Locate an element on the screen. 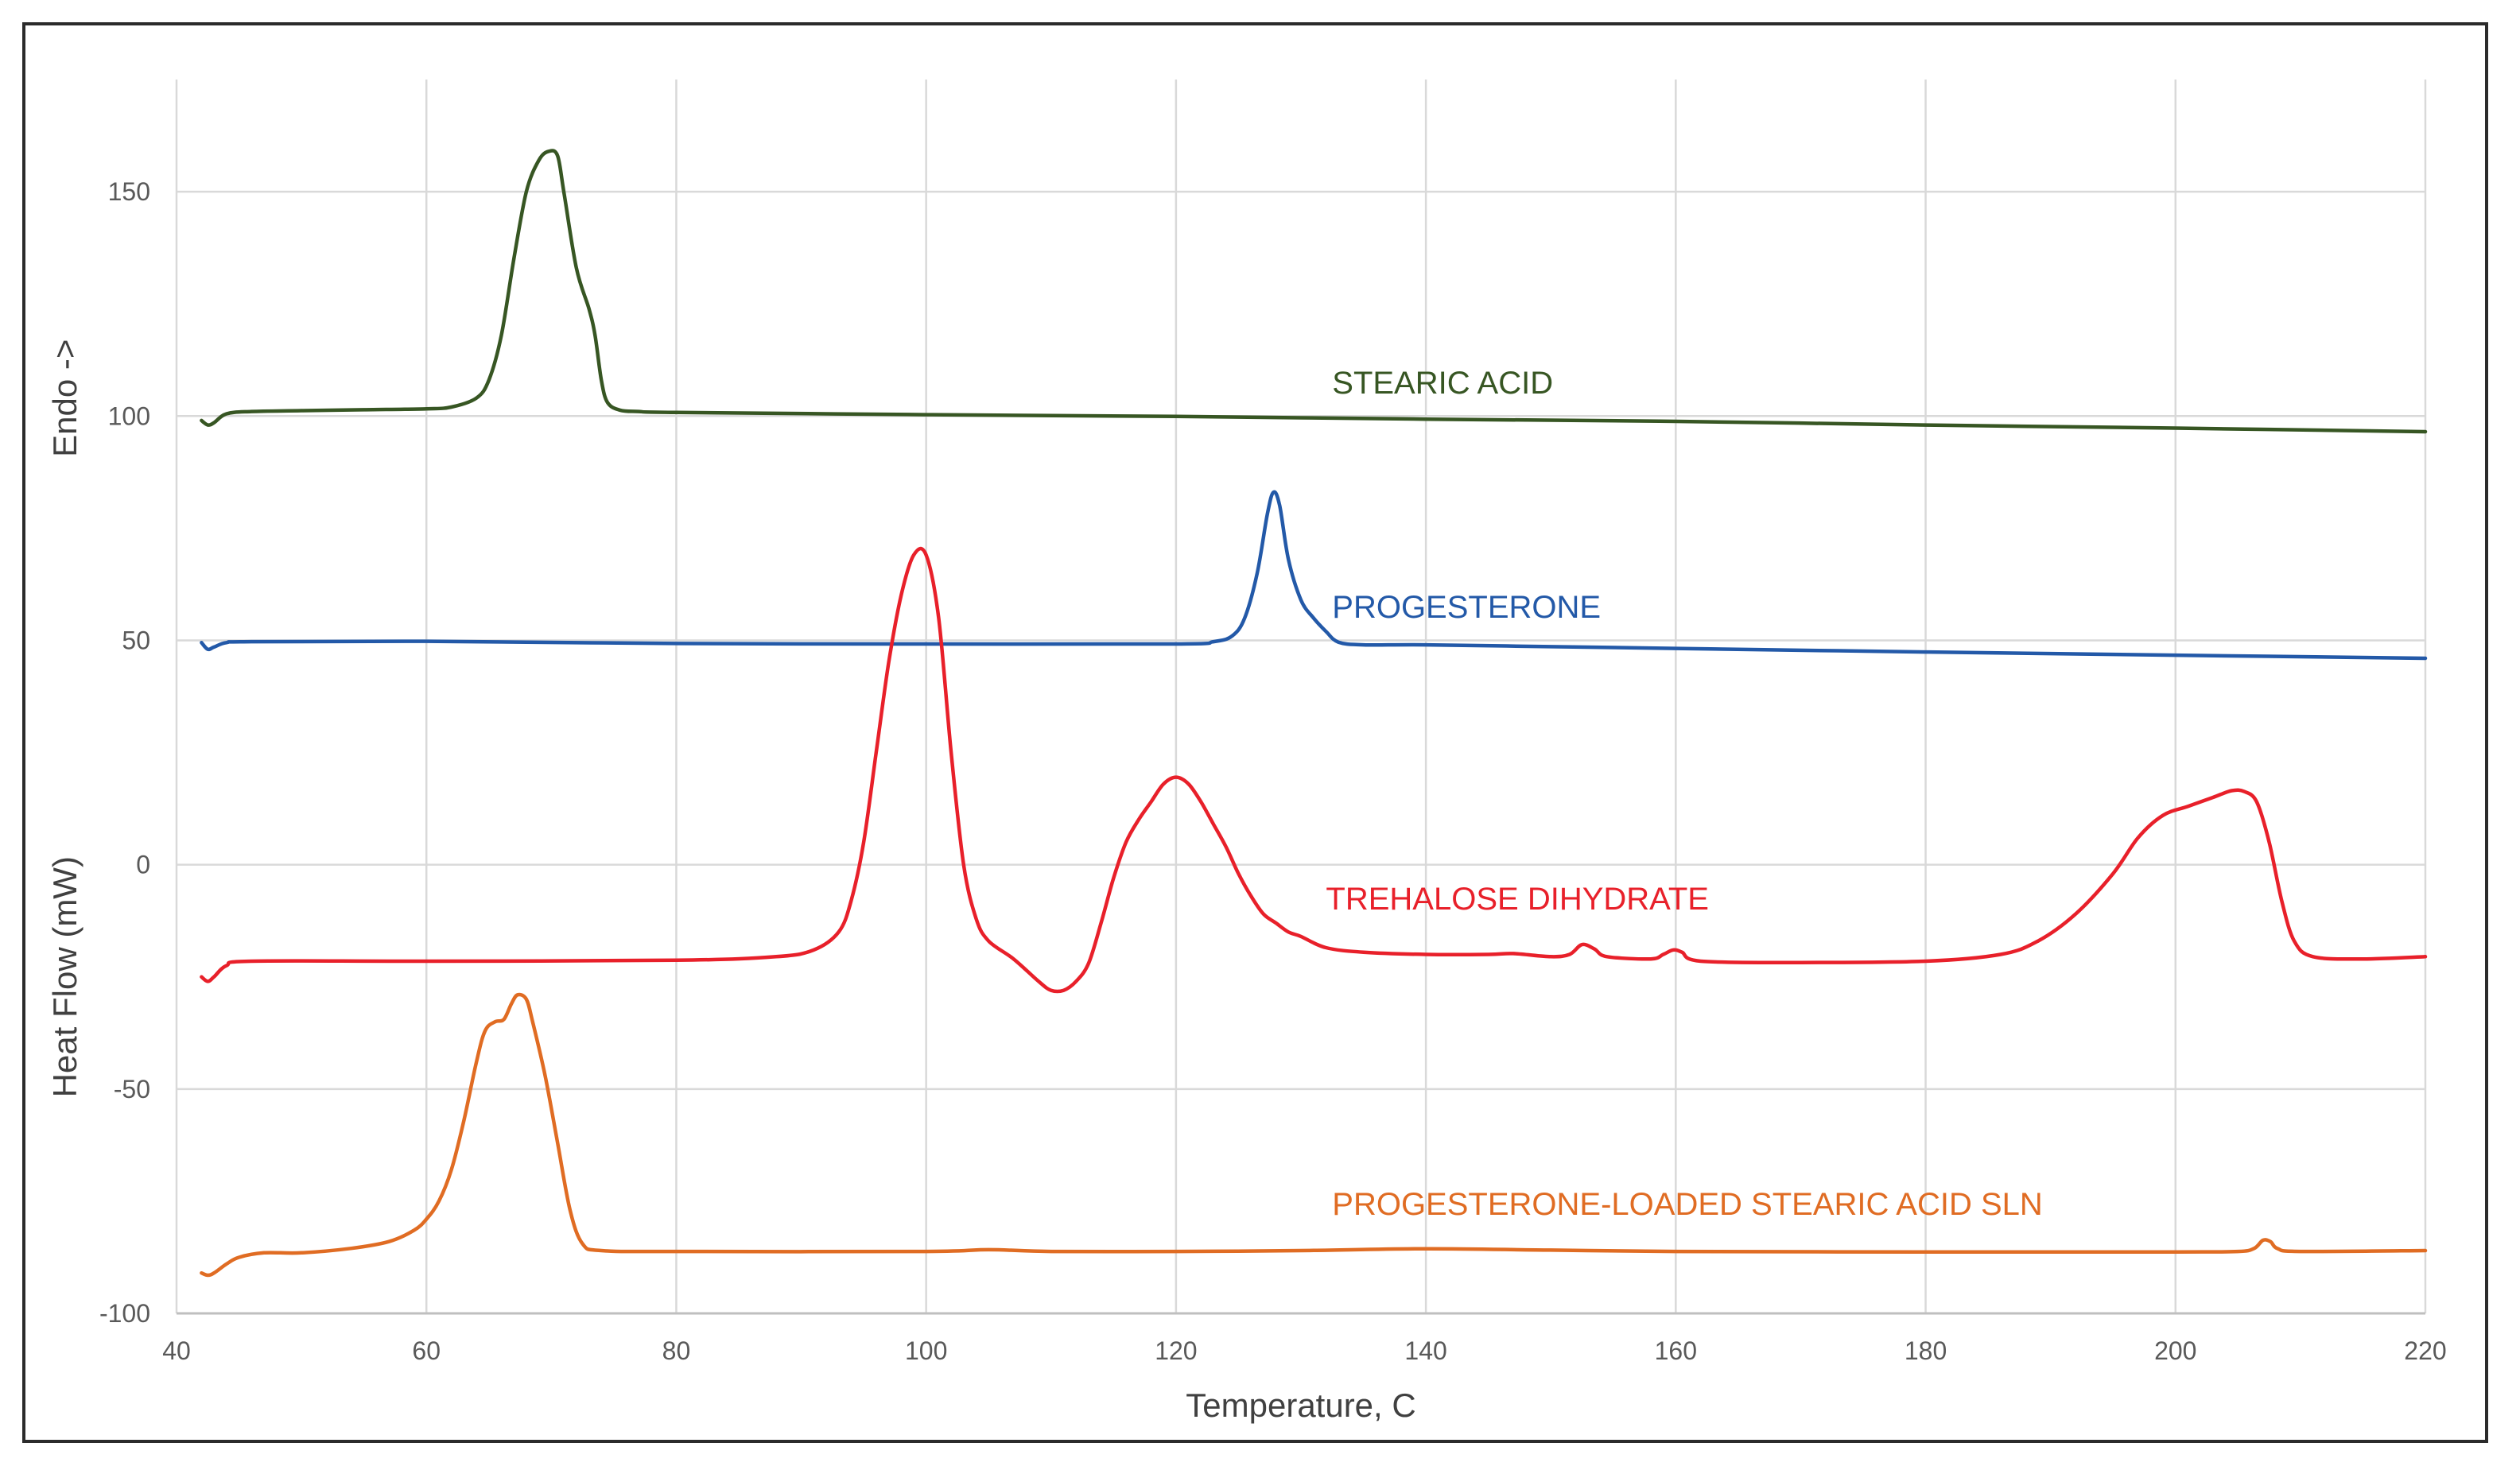  x-tick-label: 40 is located at coordinates (176, 1350).